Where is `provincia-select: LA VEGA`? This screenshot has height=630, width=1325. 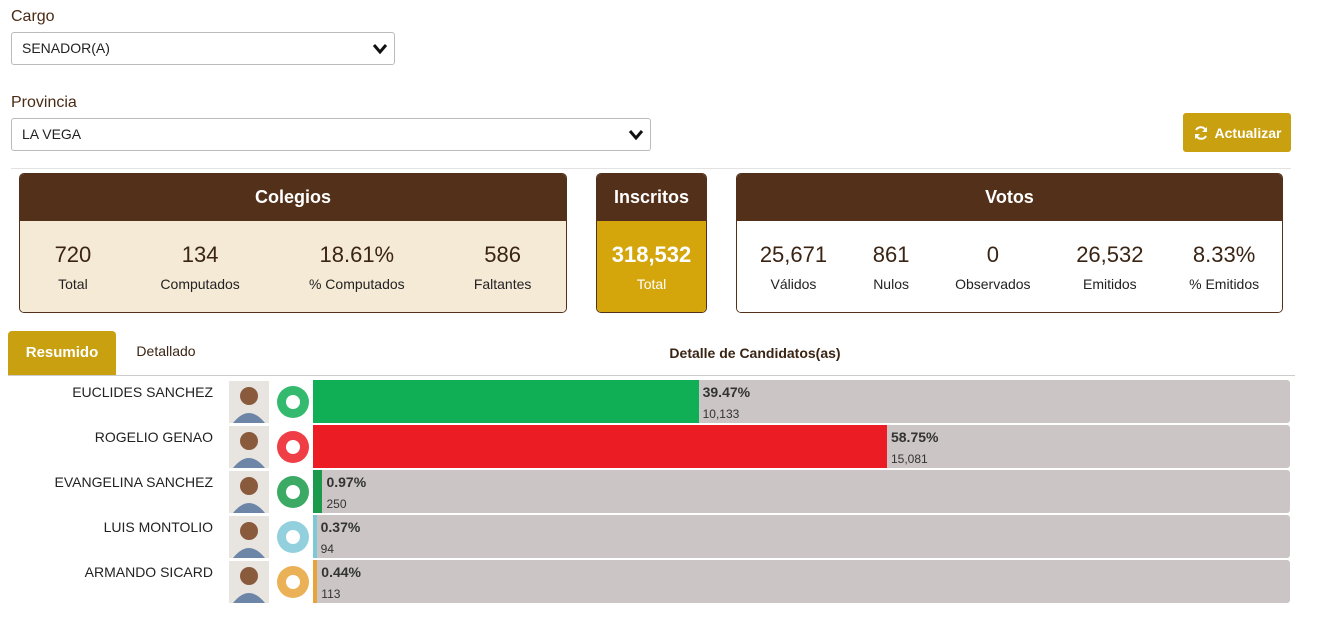
provincia-select: LA VEGA is located at coordinates (331, 134).